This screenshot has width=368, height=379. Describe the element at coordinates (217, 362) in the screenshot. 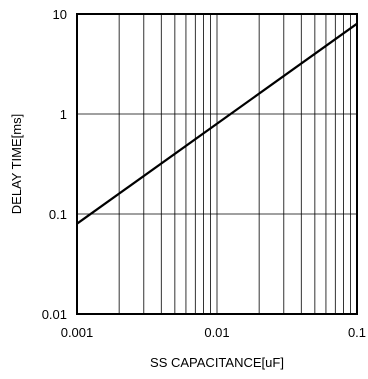

I see `x-axis-title: SS CAPACITANCE[uF]` at that location.